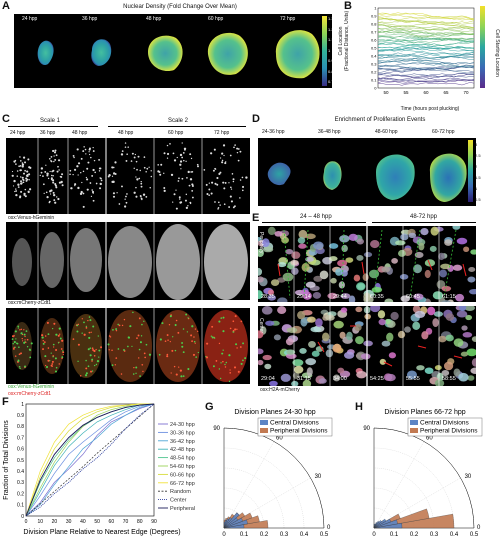 Image resolution: width=500 pixels, height=543 pixels. Describe the element at coordinates (176, 133) in the screenshot. I see `panel-c-tp-4: 60 hpp` at that location.